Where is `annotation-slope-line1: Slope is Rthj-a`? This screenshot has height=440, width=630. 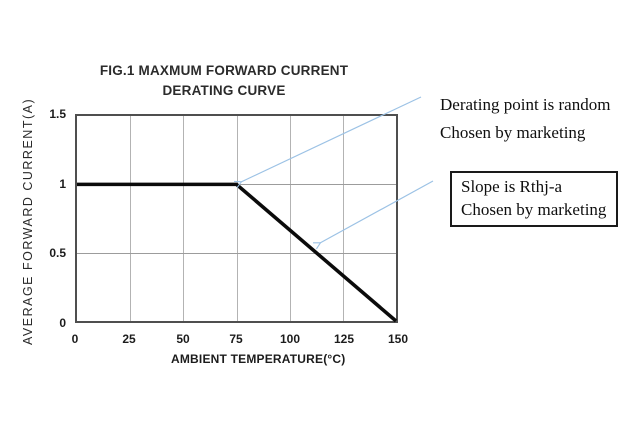 annotation-slope-line1: Slope is Rthj-a is located at coordinates (512, 186).